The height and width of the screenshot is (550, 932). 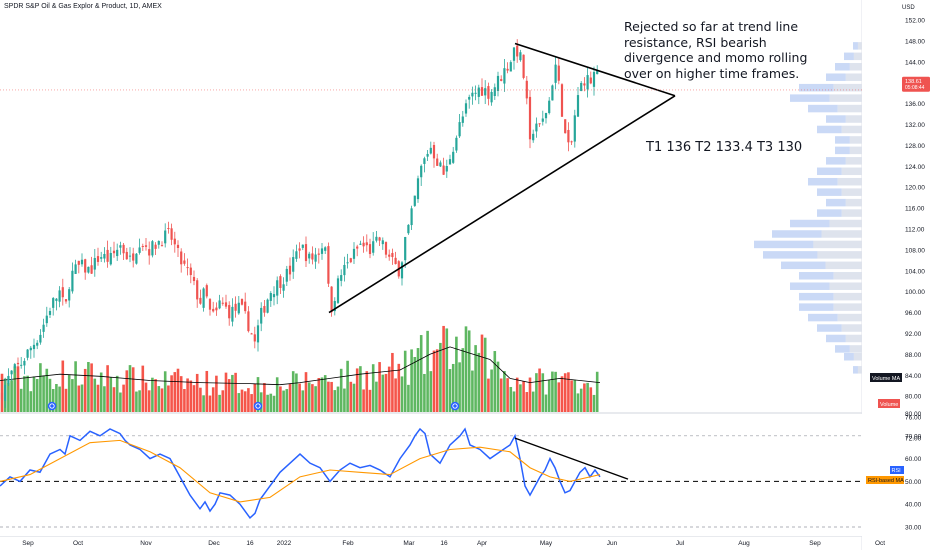 What do you see at coordinates (724, 147) in the screenshot?
I see `targets-annotation: T1 136 T2 133.4 T3 130` at bounding box center [724, 147].